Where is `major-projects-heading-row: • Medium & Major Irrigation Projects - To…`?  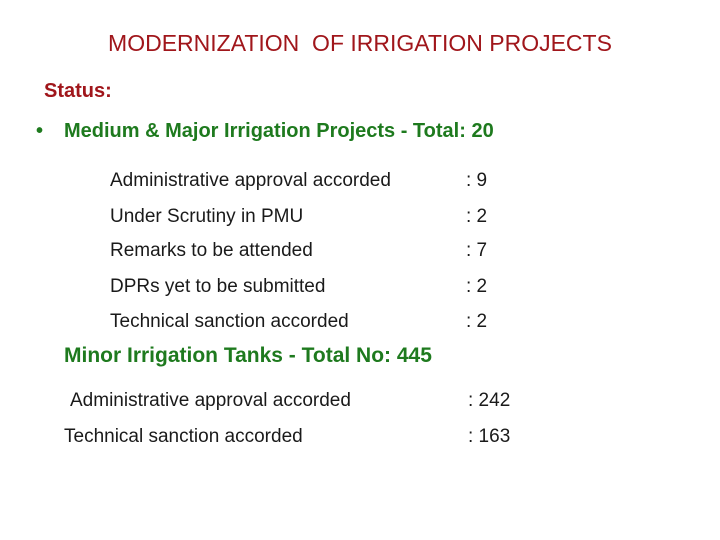
major-projects-heading-row: • Medium & Major Irrigation Projects - To… is located at coordinates (265, 131).